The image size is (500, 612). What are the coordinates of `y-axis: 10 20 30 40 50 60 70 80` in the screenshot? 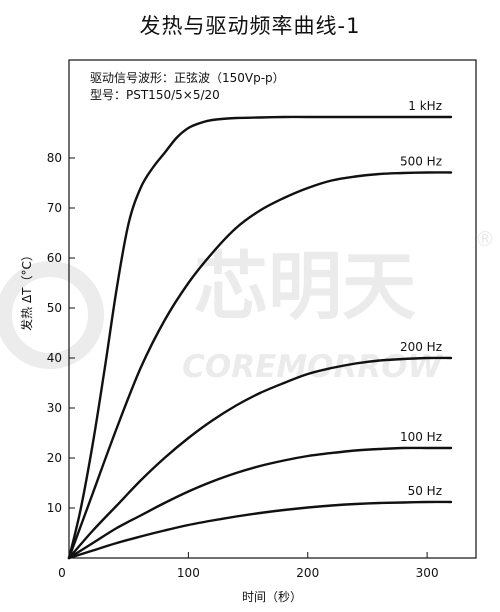 It's located at (61, 333).